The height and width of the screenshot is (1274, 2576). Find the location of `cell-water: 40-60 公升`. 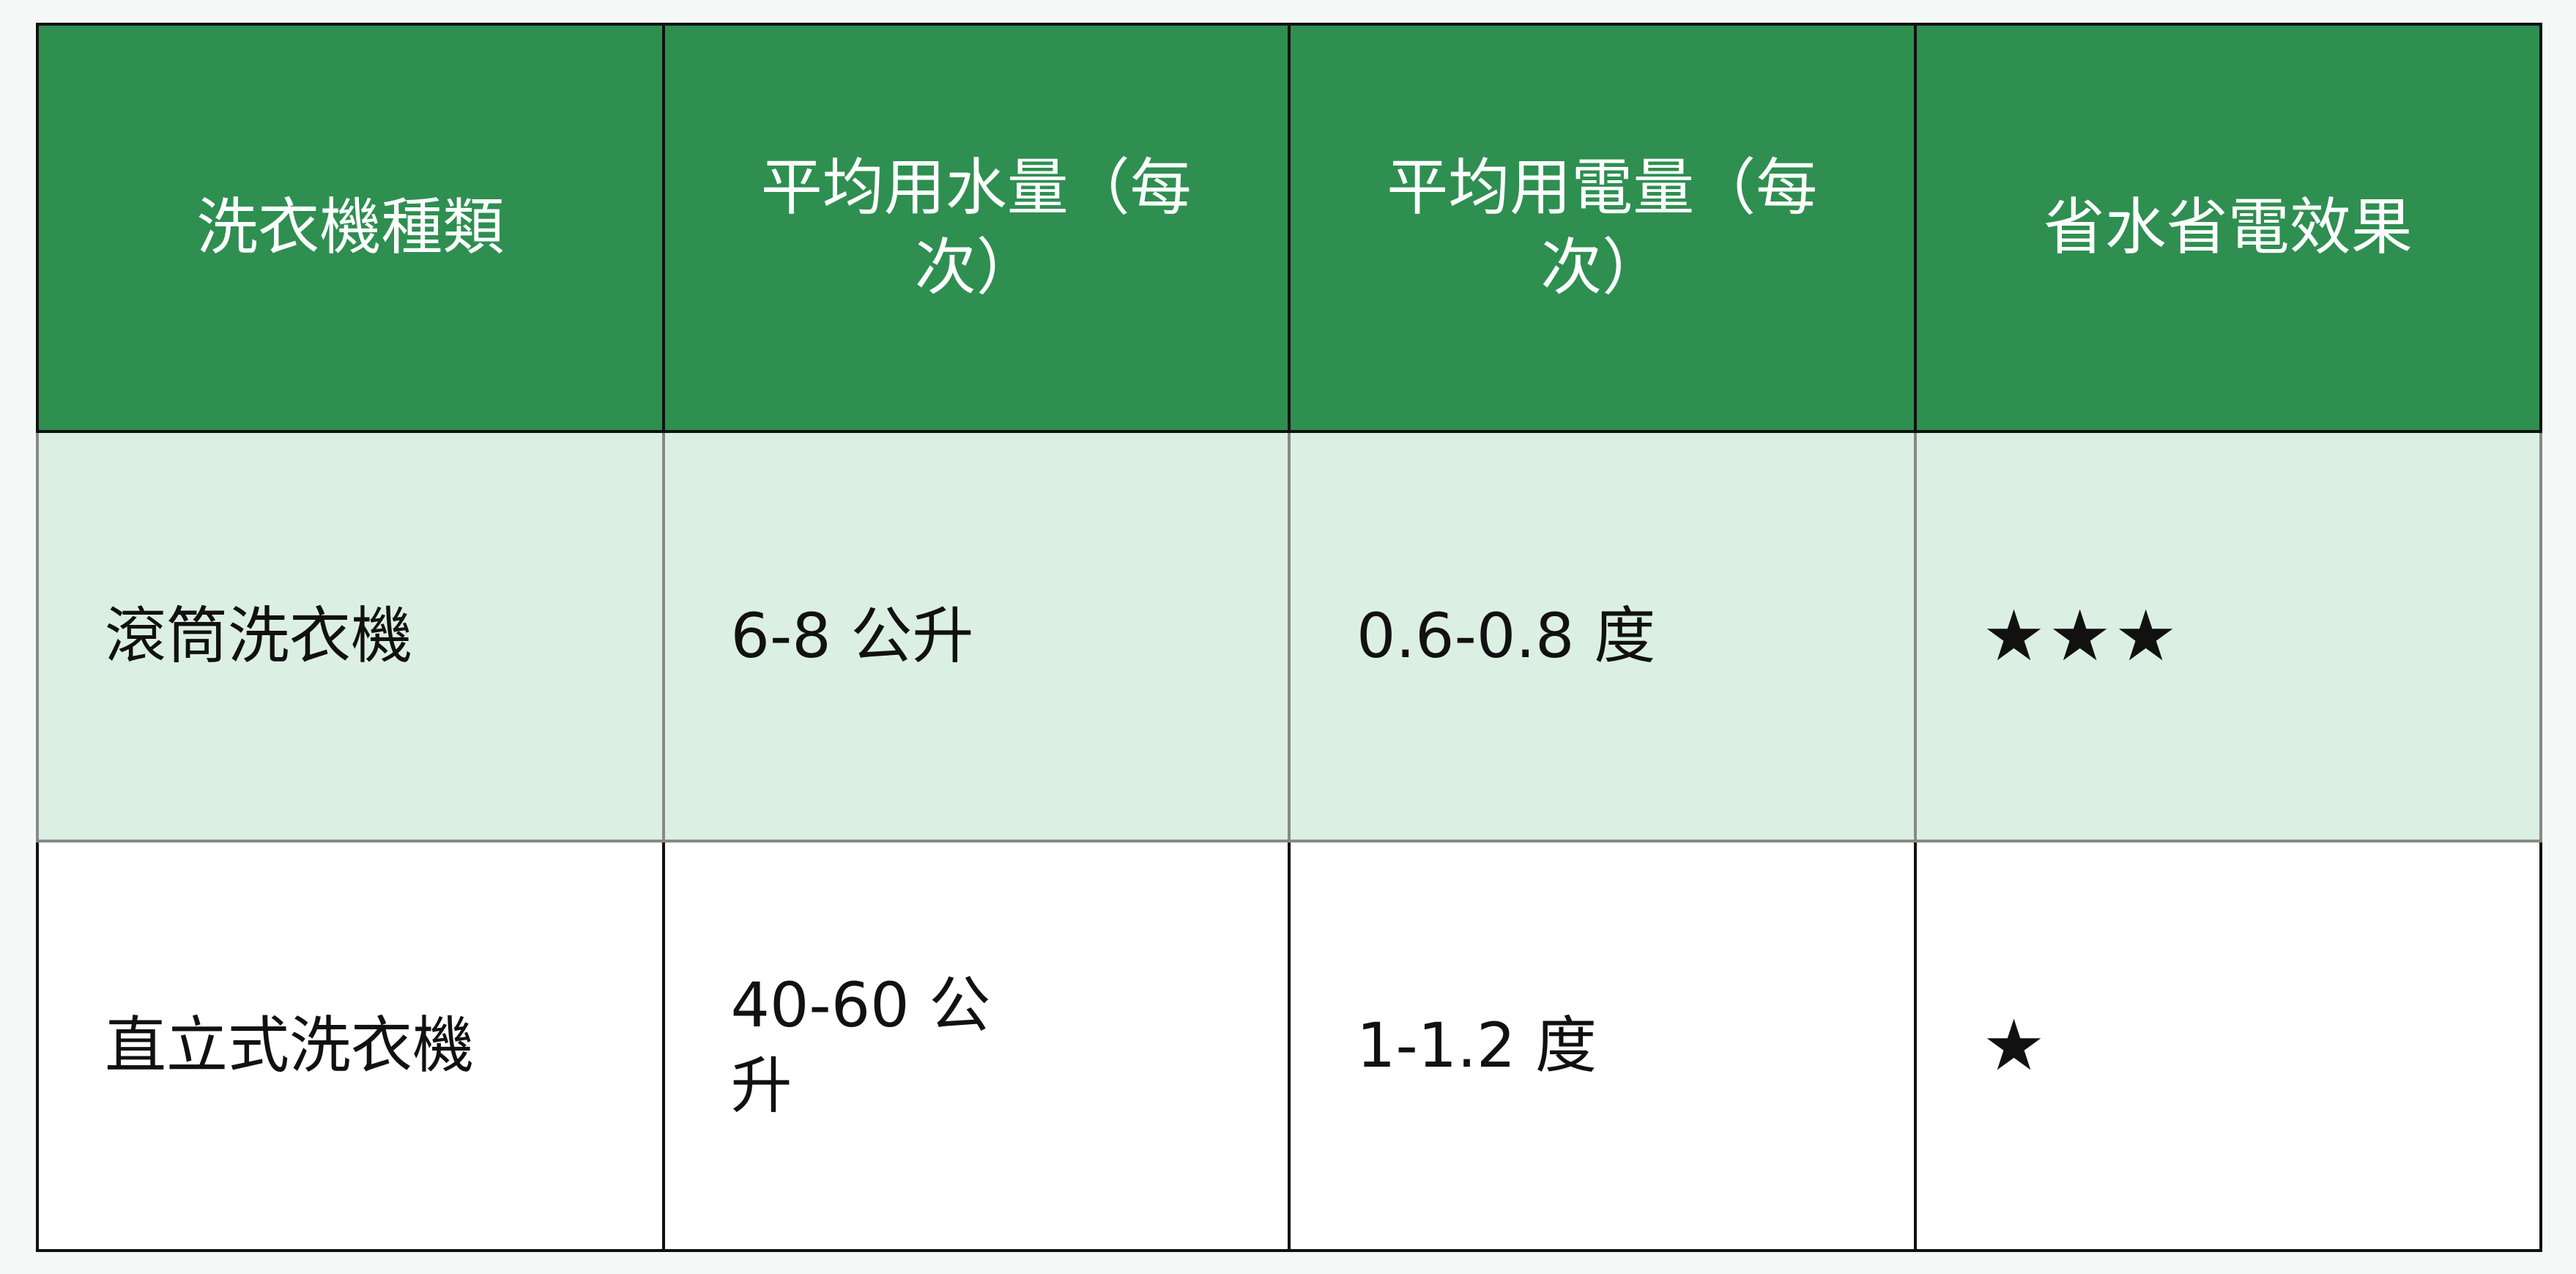

cell-water: 40-60 公升 is located at coordinates (976, 1046).